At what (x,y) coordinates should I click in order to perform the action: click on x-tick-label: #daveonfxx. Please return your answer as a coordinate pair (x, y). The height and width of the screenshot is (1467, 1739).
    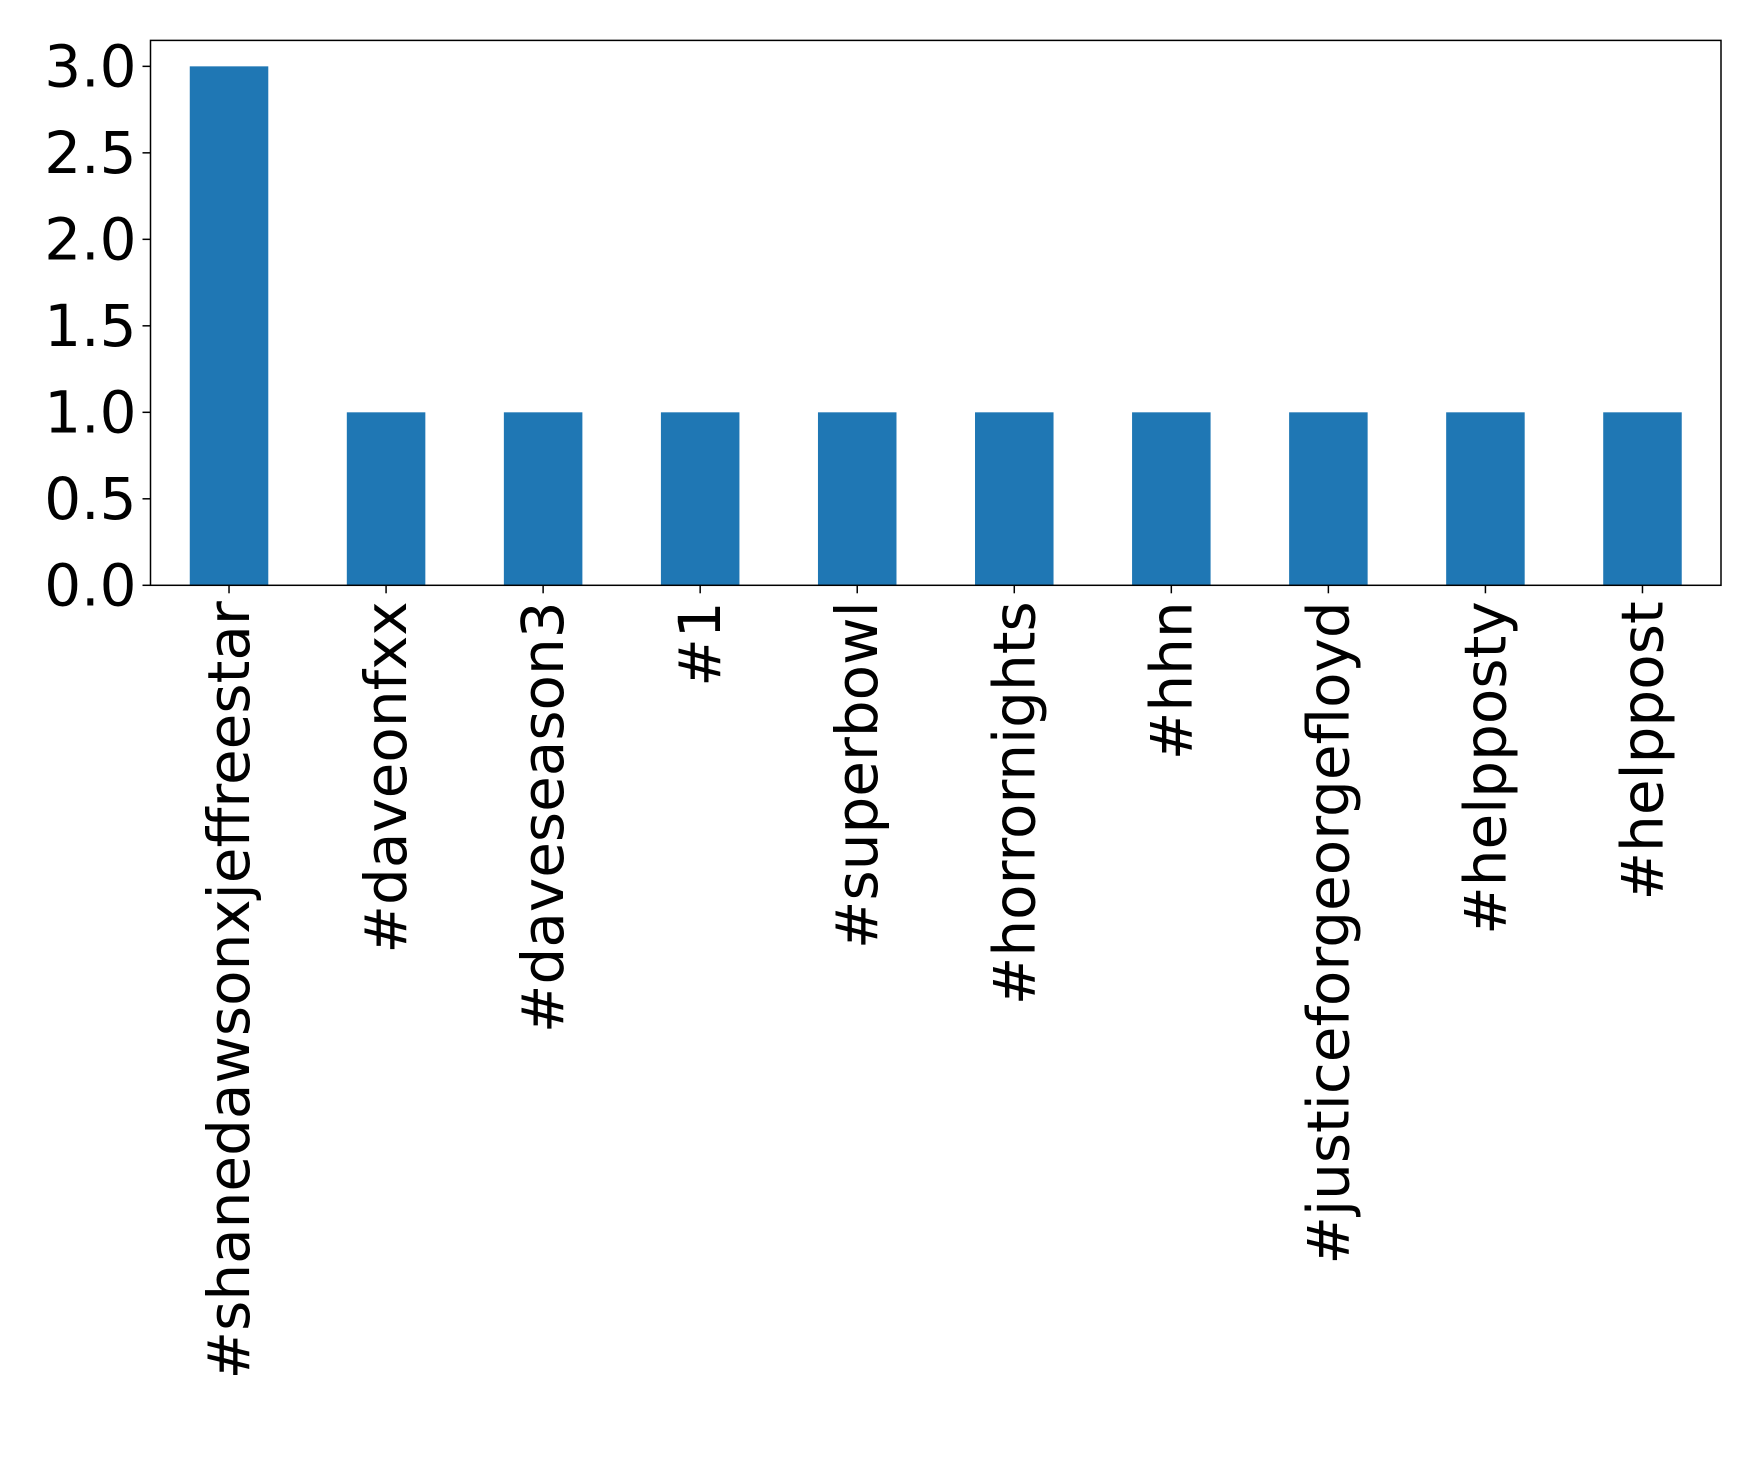
    Looking at the image, I should click on (386, 777).